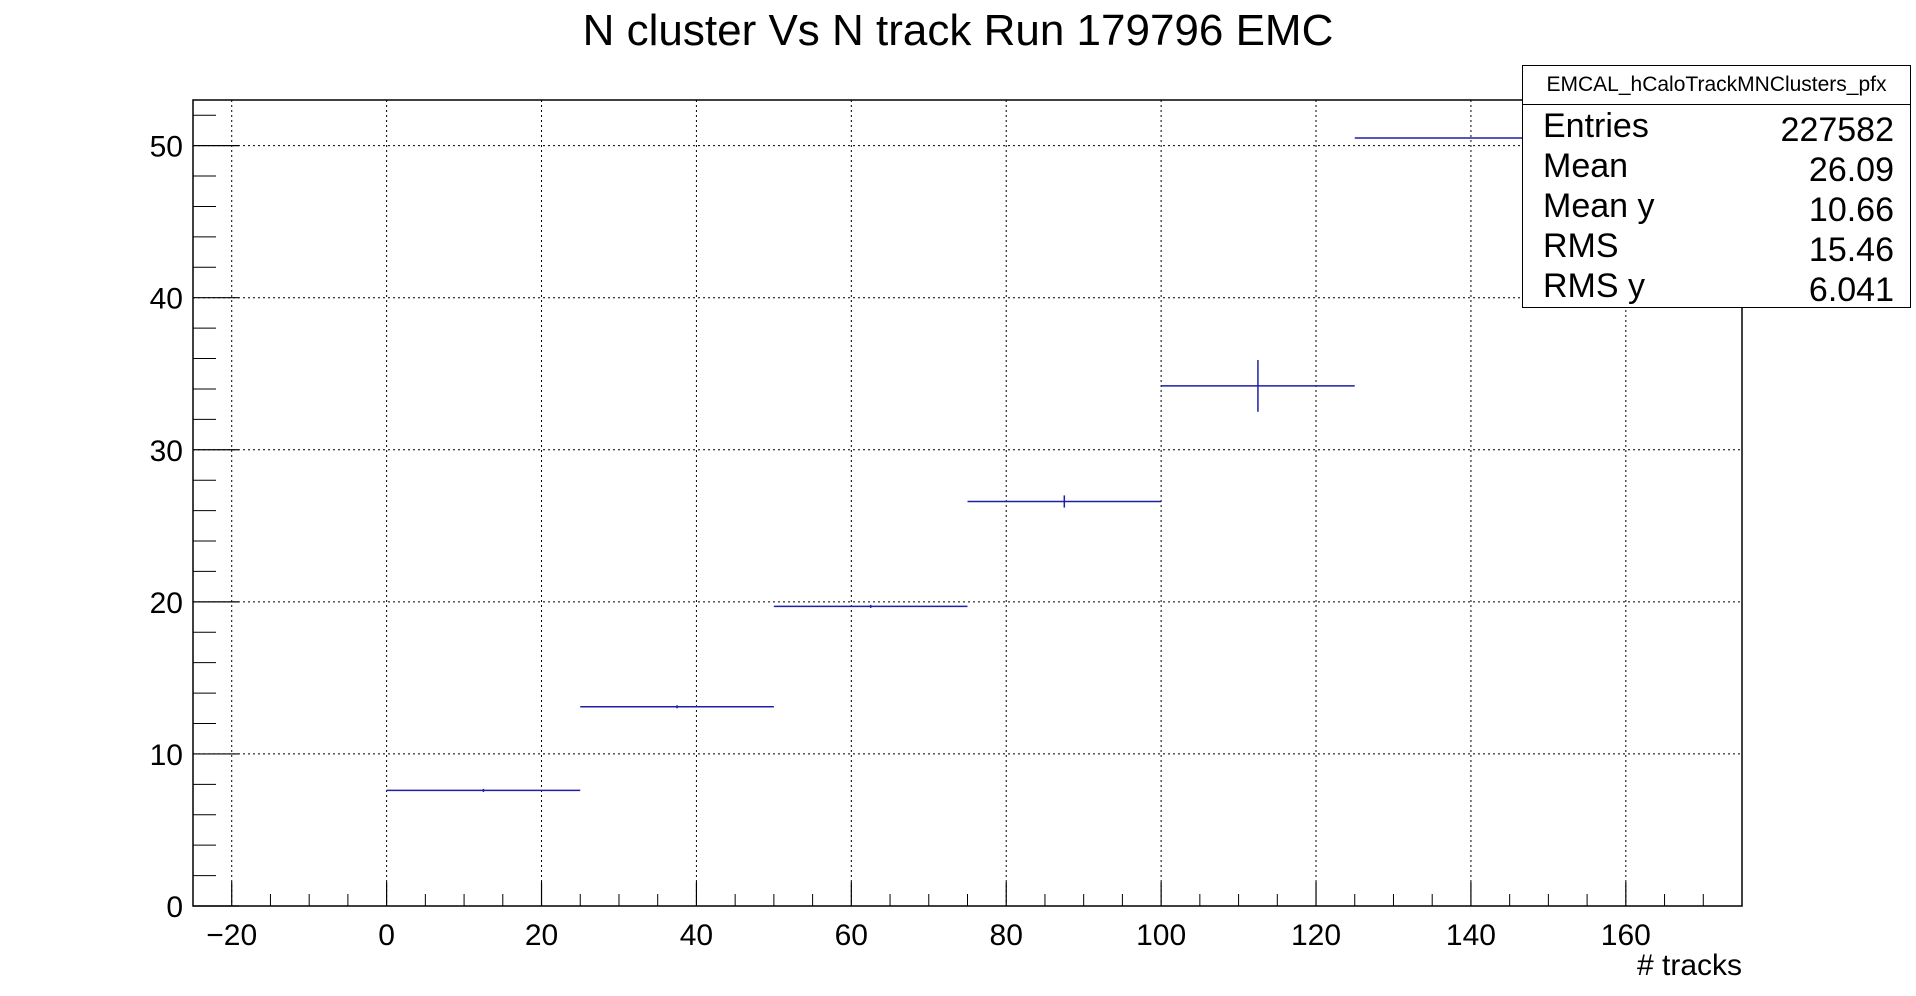  I want to click on stats-value: 227582, so click(1837, 130).